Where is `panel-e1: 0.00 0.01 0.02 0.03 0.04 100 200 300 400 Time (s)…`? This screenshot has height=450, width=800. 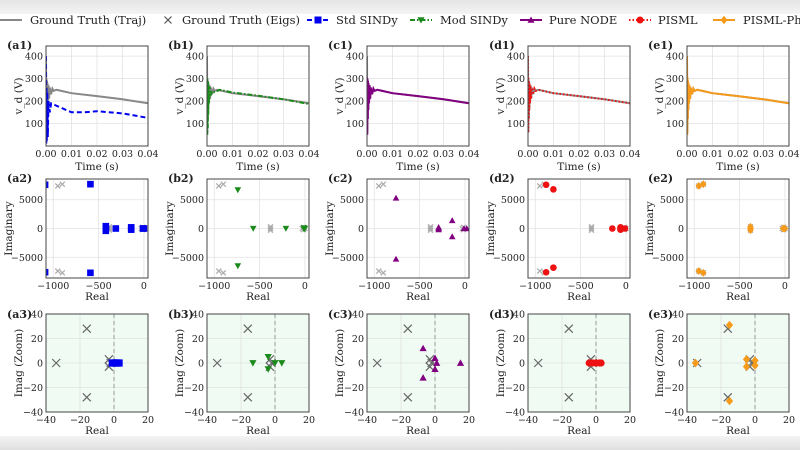
panel-e1: 0.00 0.01 0.02 0.03 0.04 100 200 300 400 Time (s)… is located at coordinates (724, 106).